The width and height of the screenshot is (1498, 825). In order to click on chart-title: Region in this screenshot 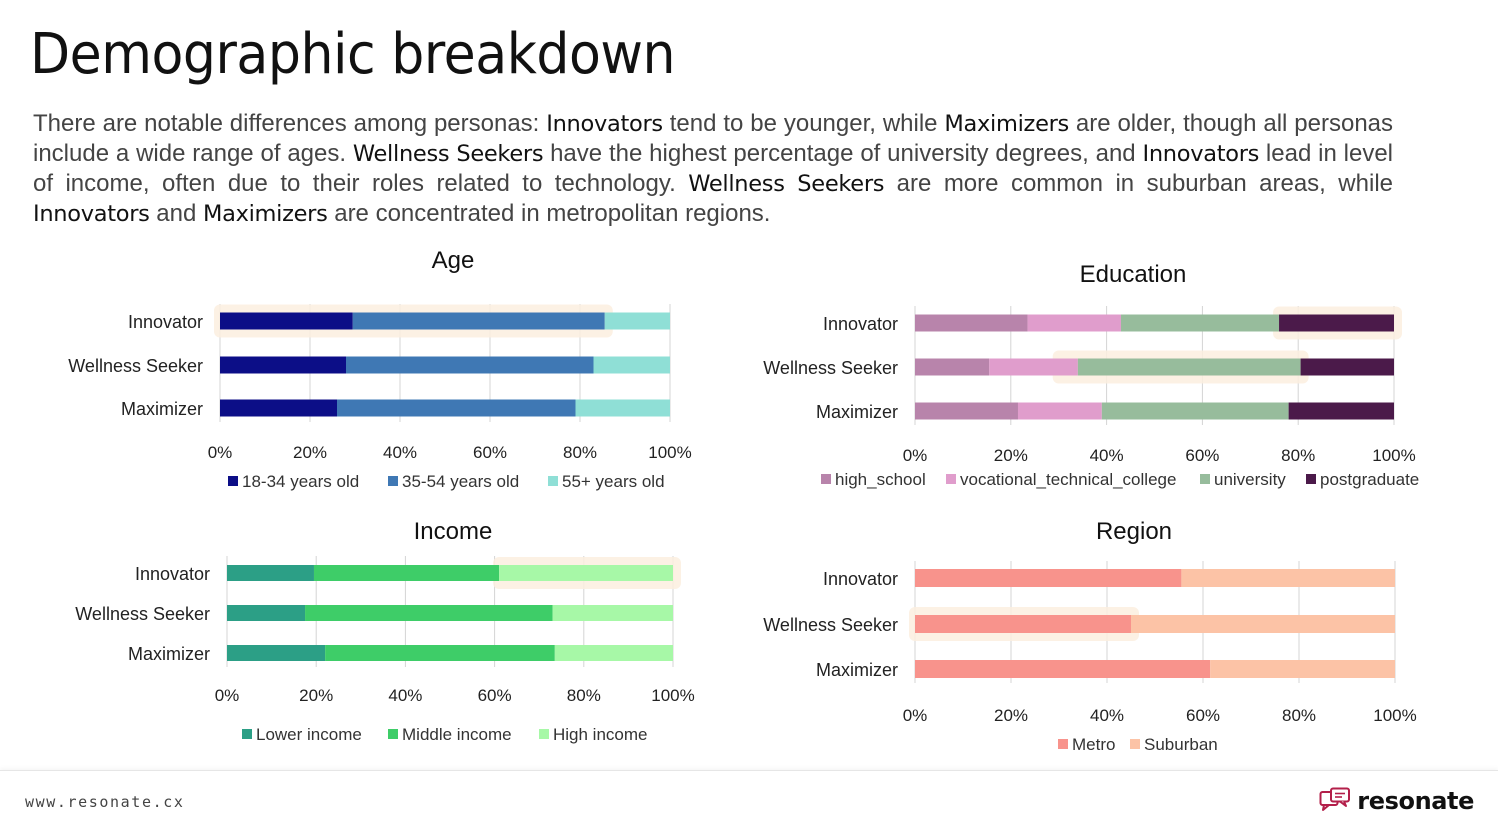, I will do `click(1134, 531)`.